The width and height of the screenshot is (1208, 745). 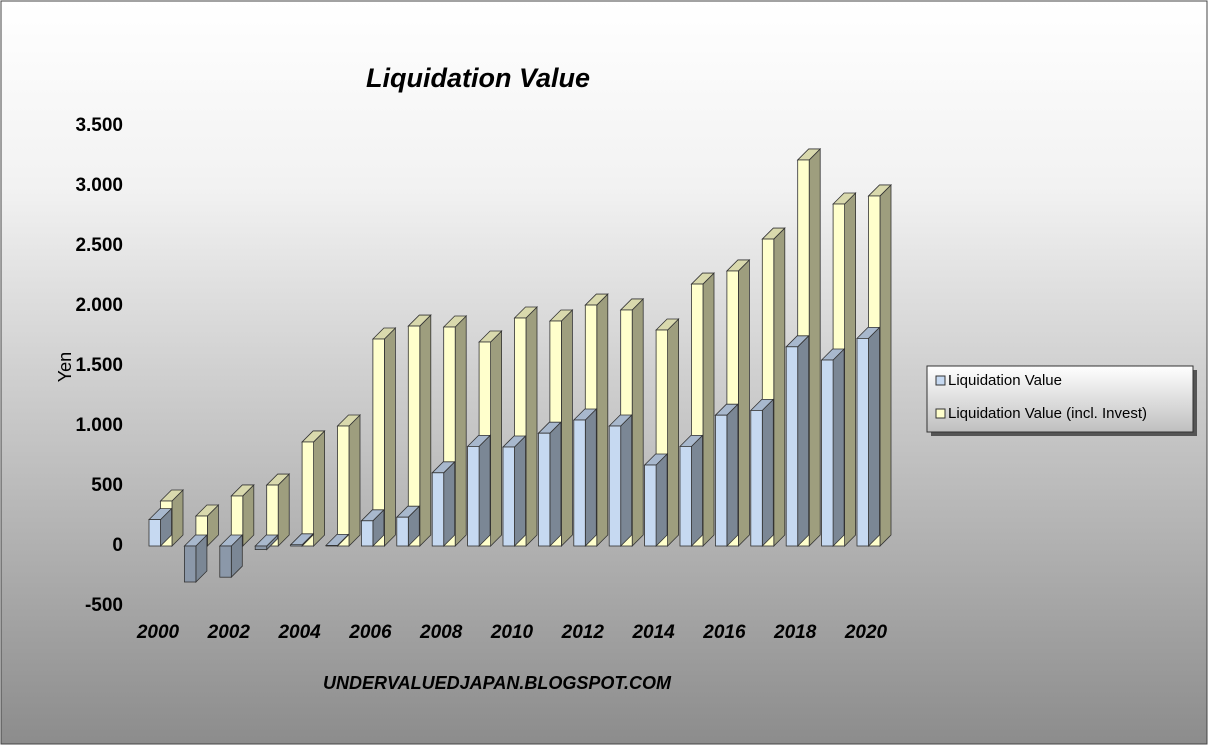 What do you see at coordinates (99, 125) in the screenshot?
I see `y-tick-label: 3.500` at bounding box center [99, 125].